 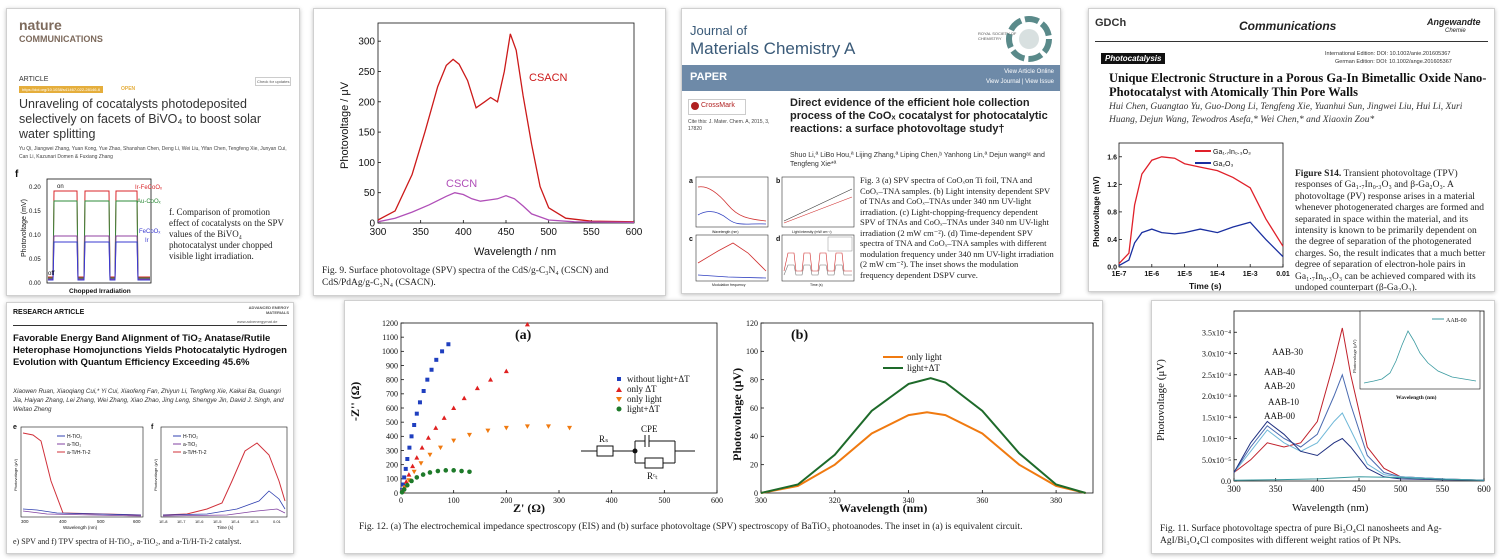 What do you see at coordinates (725, 232) in the screenshot?
I see `panel-a-xlabel: Wavelength (nm)` at bounding box center [725, 232].